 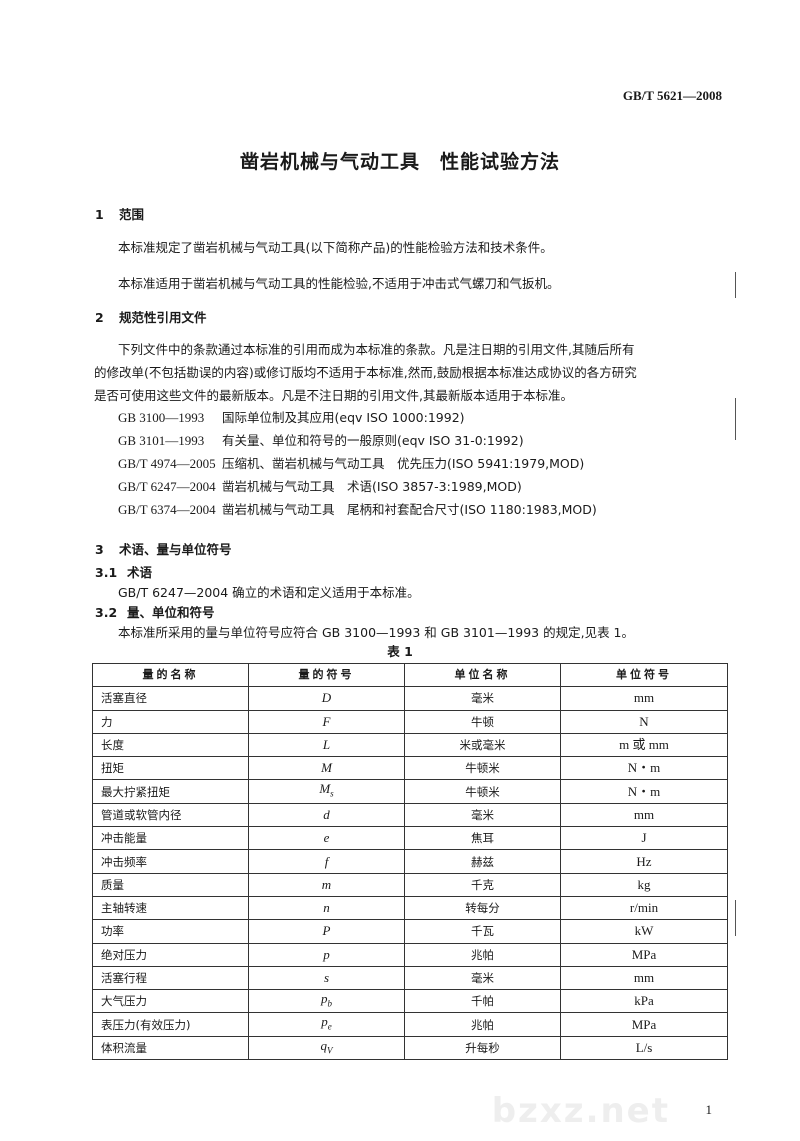 I want to click on table-row: 长度 L 米或毫米 m 或 mm, so click(x=410, y=745).